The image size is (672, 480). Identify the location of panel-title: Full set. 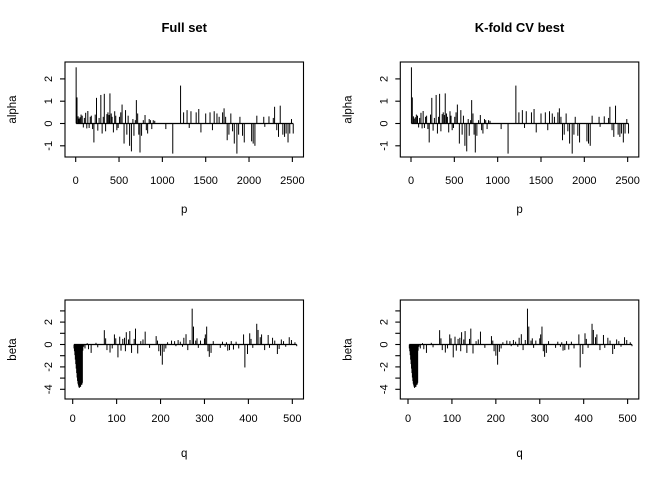
(184, 27).